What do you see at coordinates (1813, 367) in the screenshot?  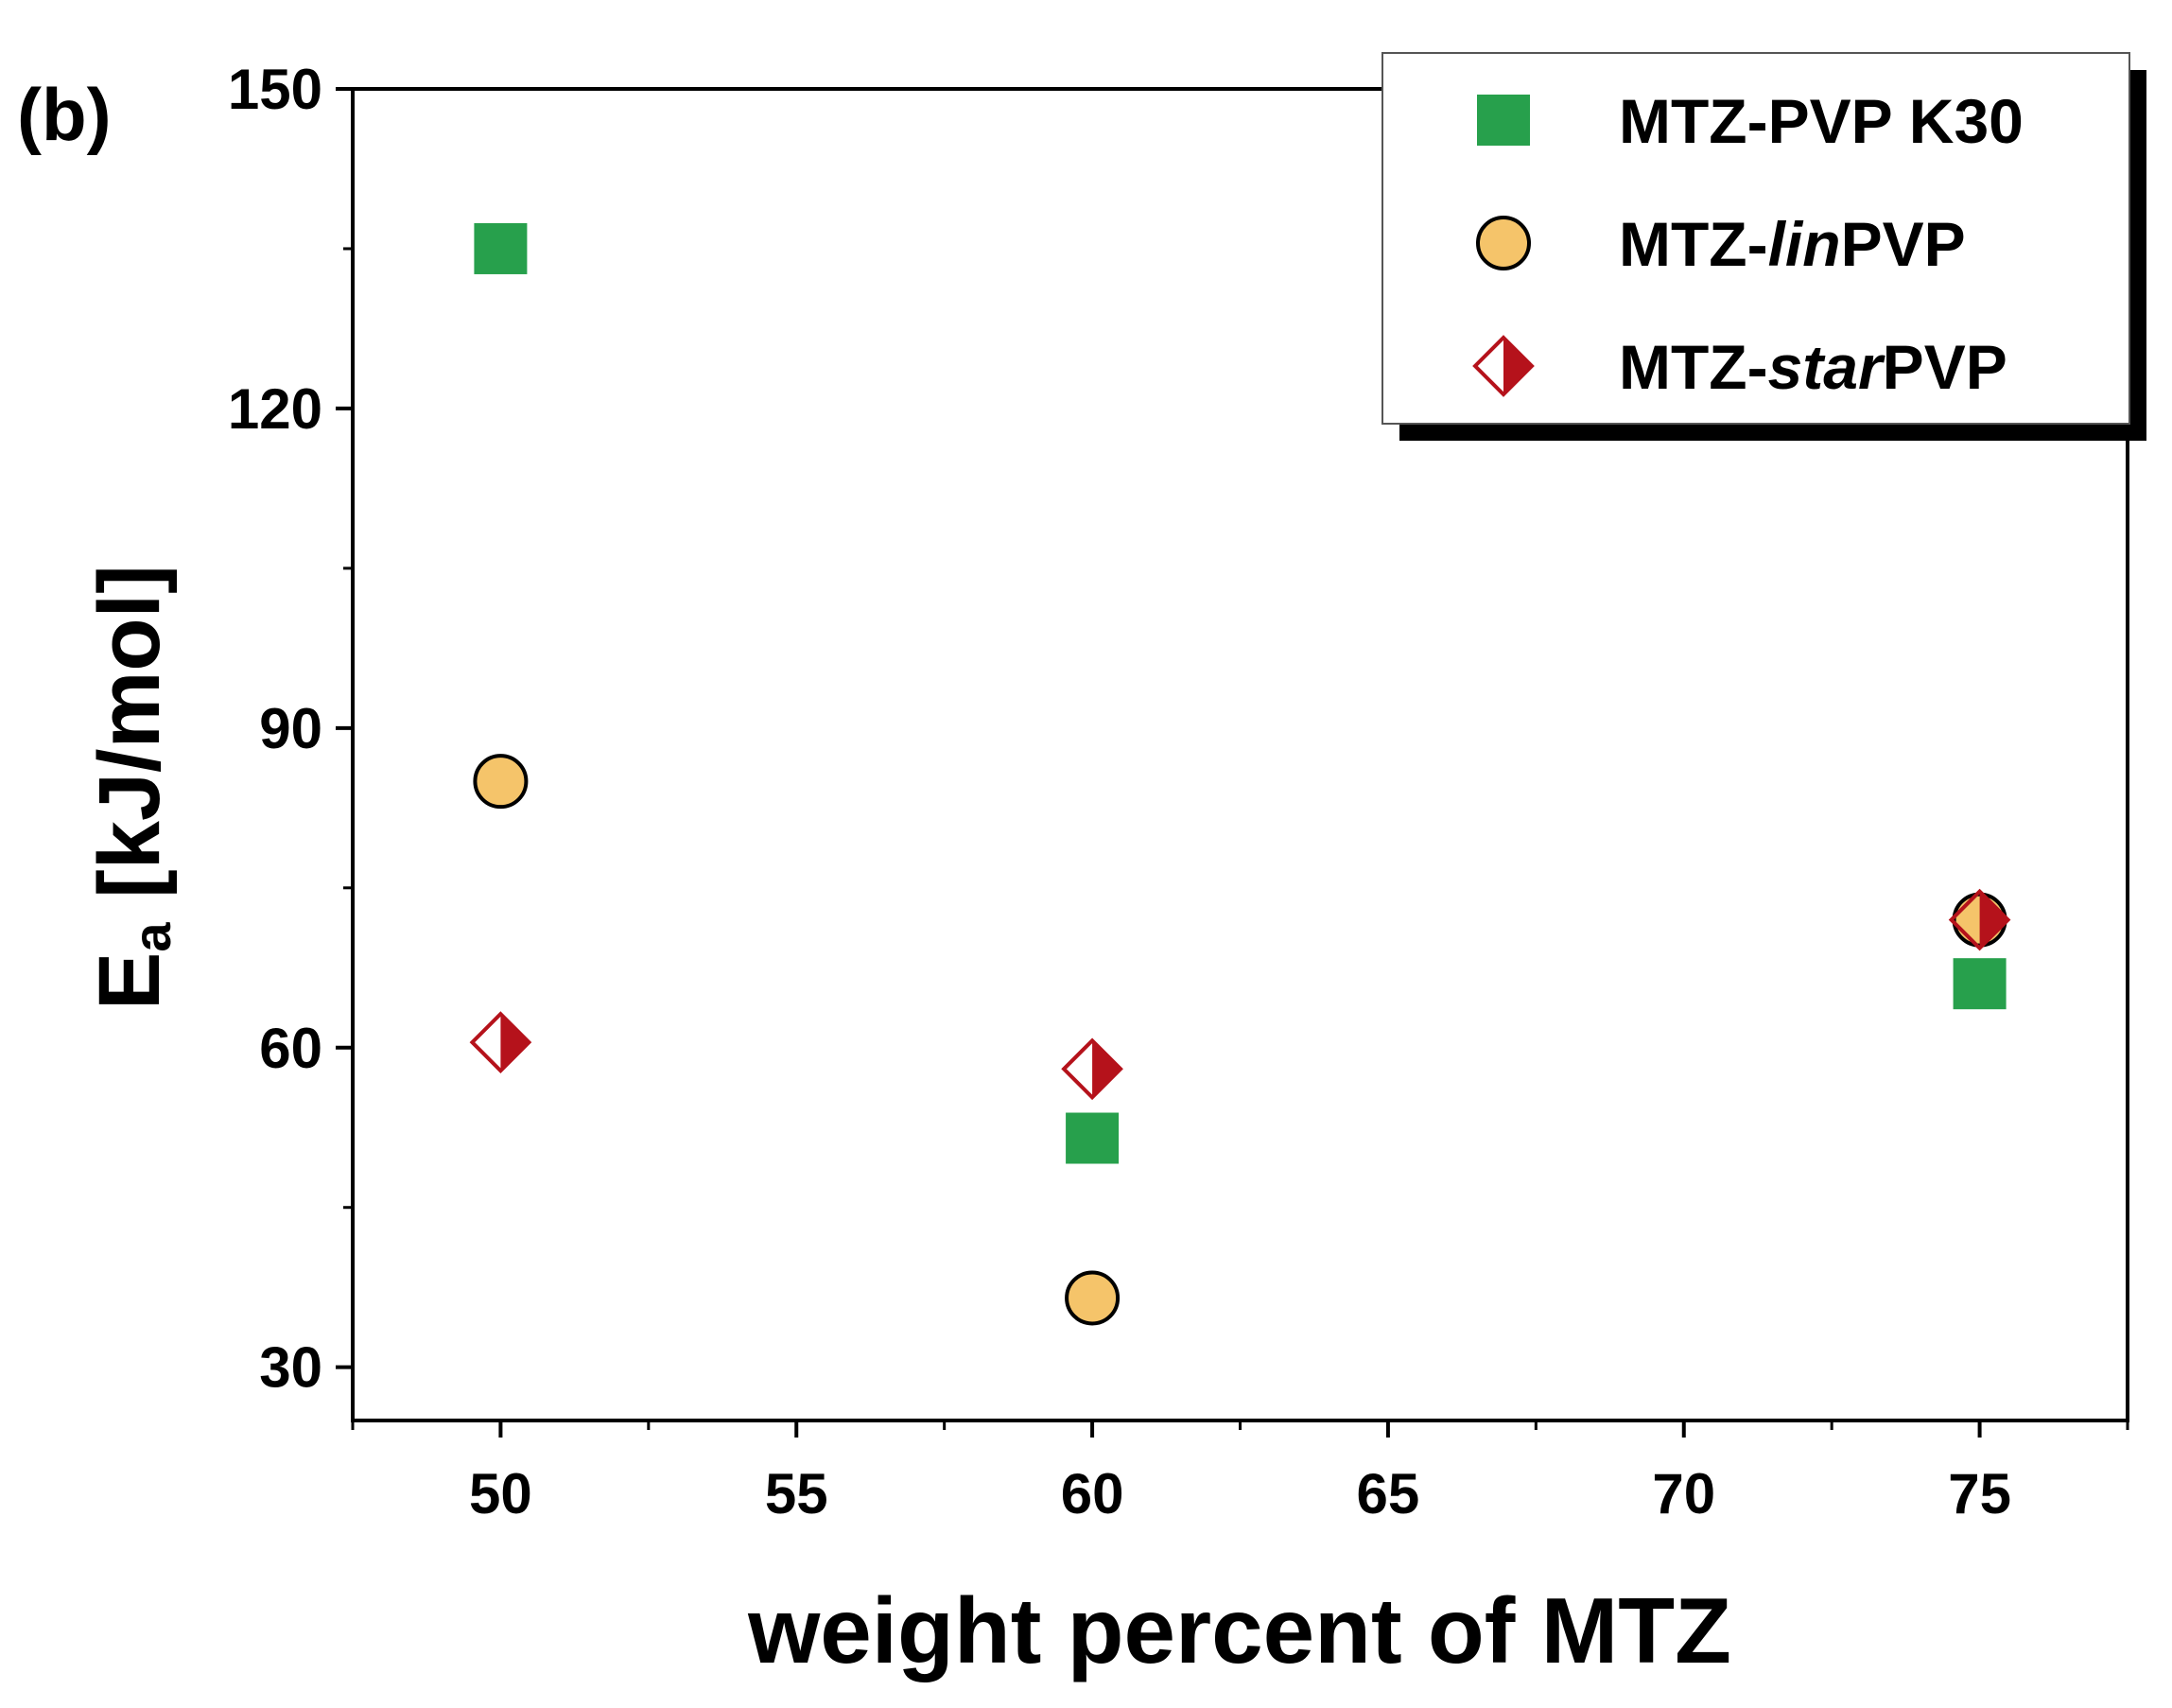 I see `legend-label-series-3: MTZ-starPVP` at bounding box center [1813, 367].